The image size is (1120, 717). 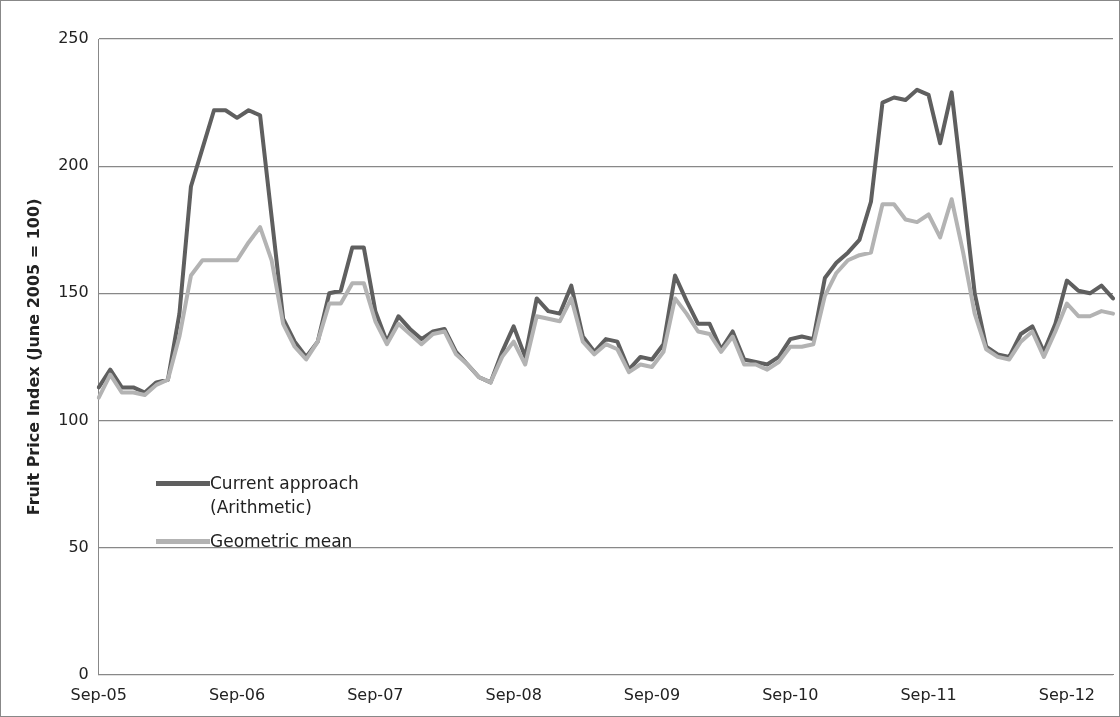 I want to click on x-tick-label: Sep-10, so click(x=790, y=694).